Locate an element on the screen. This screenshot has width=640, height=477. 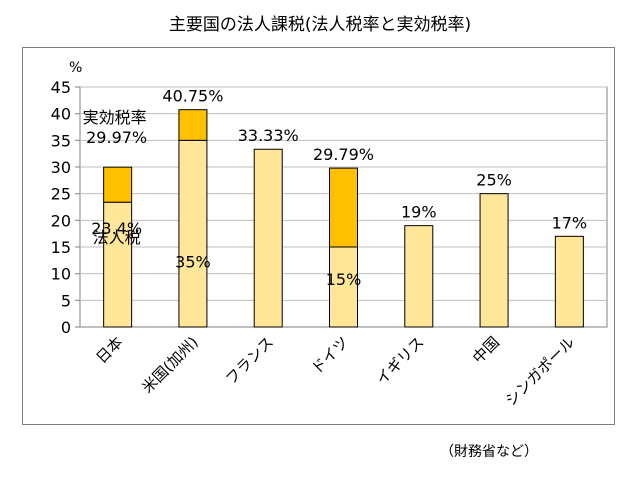
data-label-7: 17% is located at coordinates (570, 222).